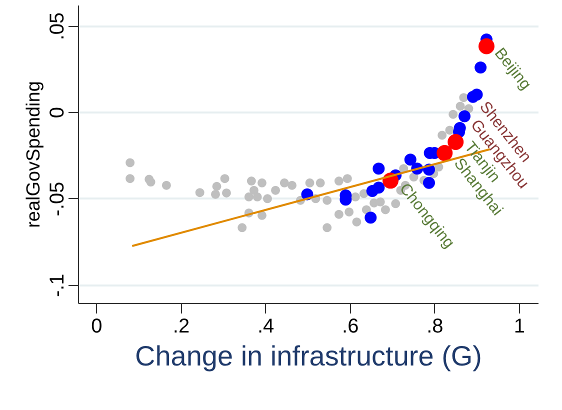 The width and height of the screenshot is (562, 410). Describe the element at coordinates (57, 112) in the screenshot. I see `y-tick-label: 0` at that location.